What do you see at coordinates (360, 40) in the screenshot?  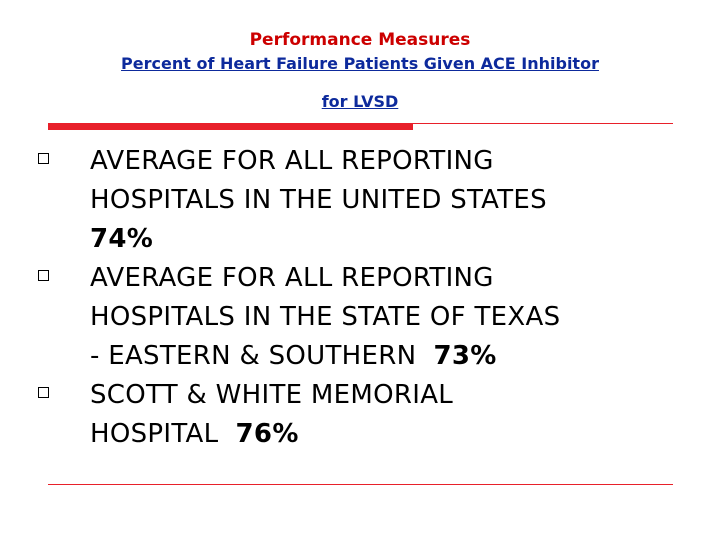 I see `page-title: Performance Measures` at bounding box center [360, 40].